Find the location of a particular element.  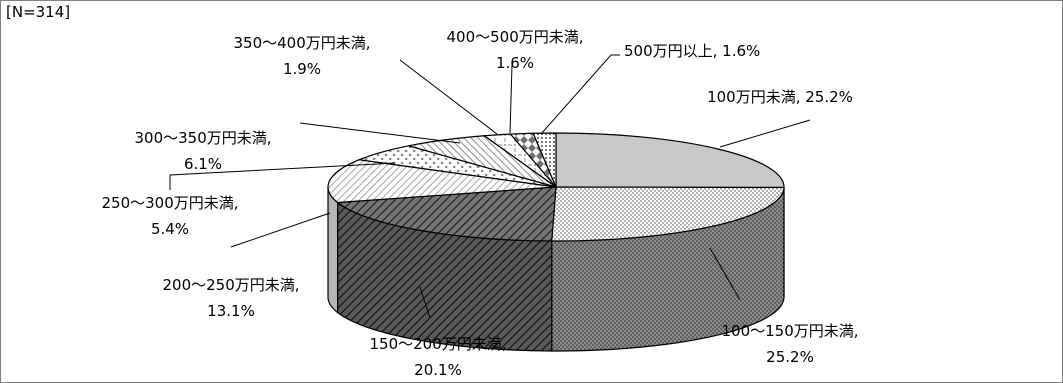

slice-label-2: 150～200万円未満, 20.1% is located at coordinates (437, 357).